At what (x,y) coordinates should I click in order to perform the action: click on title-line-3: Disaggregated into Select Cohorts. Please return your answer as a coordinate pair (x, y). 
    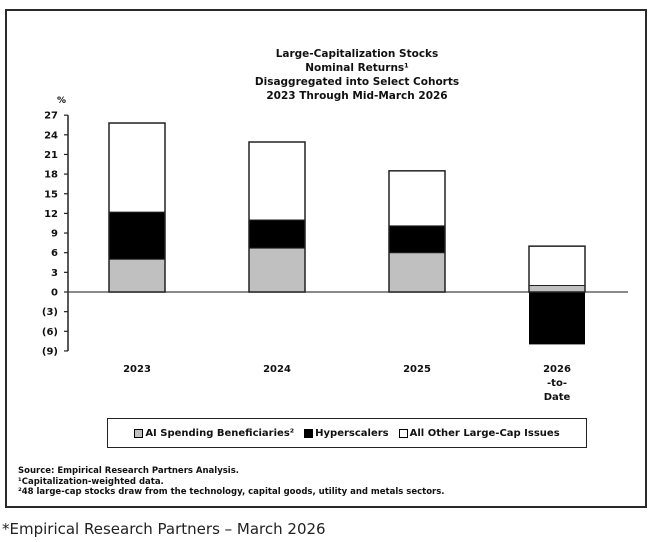
    Looking at the image, I should click on (357, 82).